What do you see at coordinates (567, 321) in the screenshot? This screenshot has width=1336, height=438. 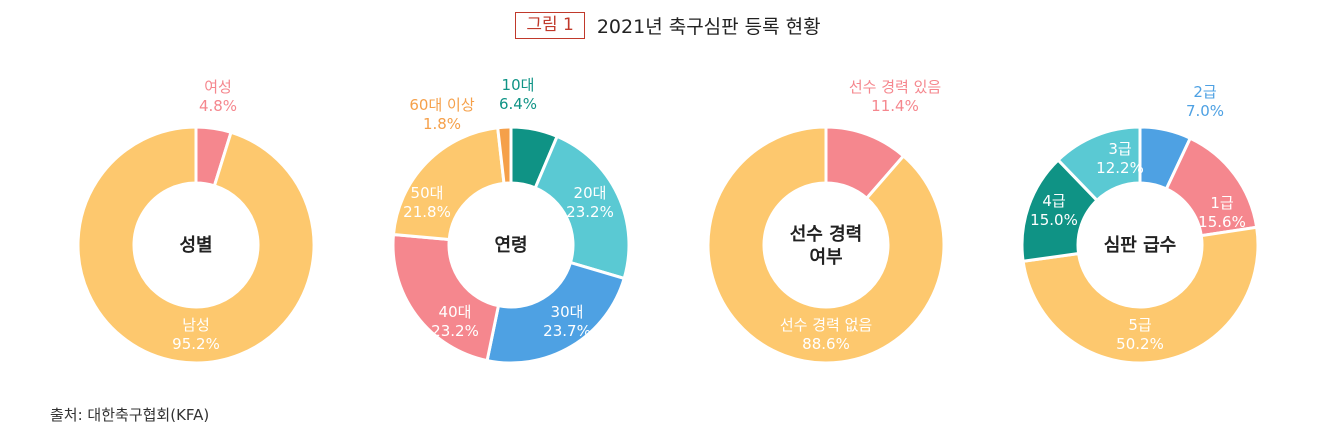 I see `chart-2-slice-3-label: 30대 23.7%` at bounding box center [567, 321].